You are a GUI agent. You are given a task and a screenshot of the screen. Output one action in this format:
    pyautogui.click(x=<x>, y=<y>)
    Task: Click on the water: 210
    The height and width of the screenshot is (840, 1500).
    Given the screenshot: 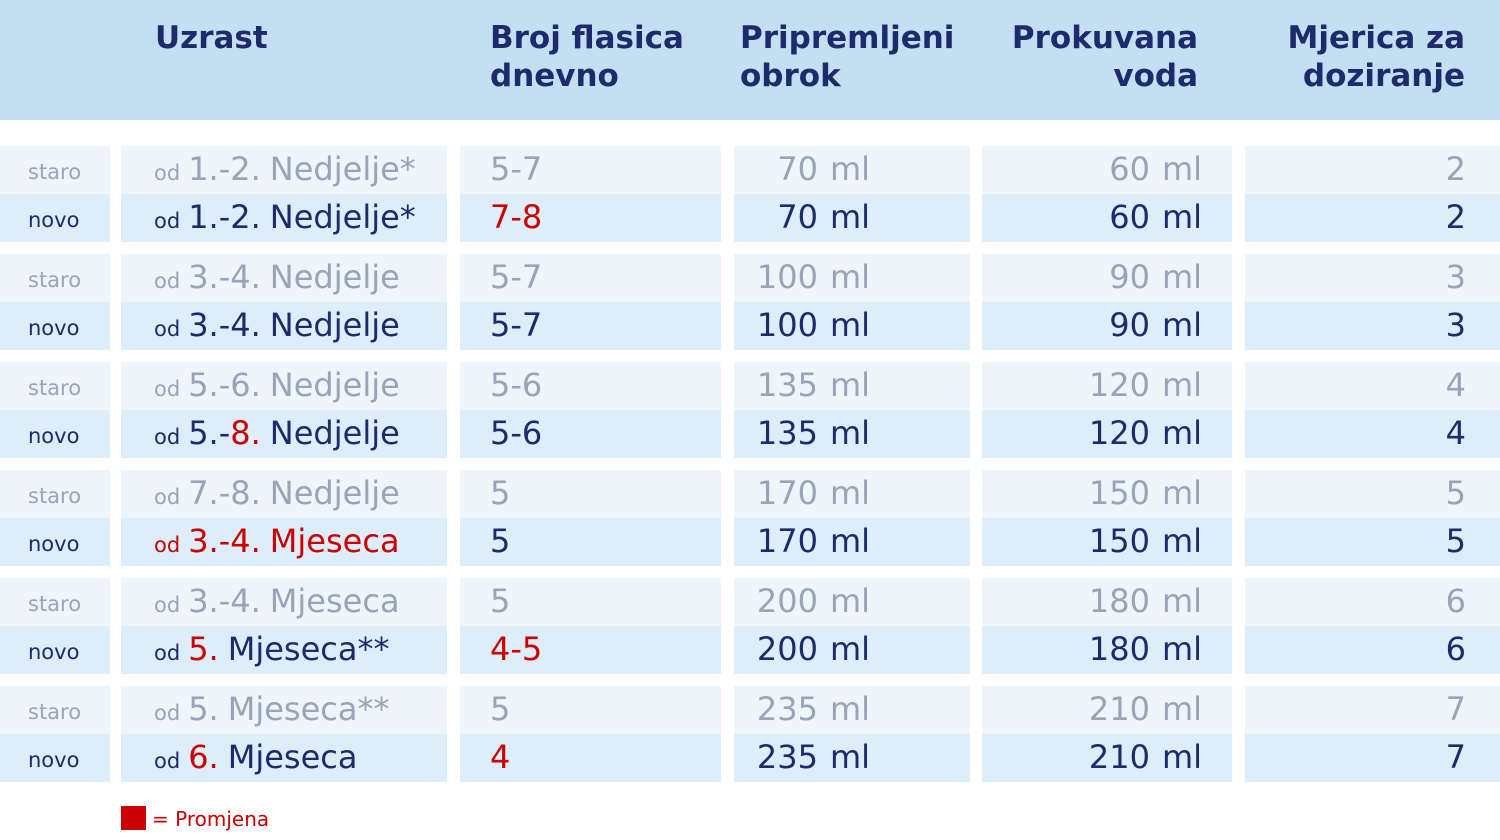 What is the action you would take?
    pyautogui.click(x=1119, y=757)
    